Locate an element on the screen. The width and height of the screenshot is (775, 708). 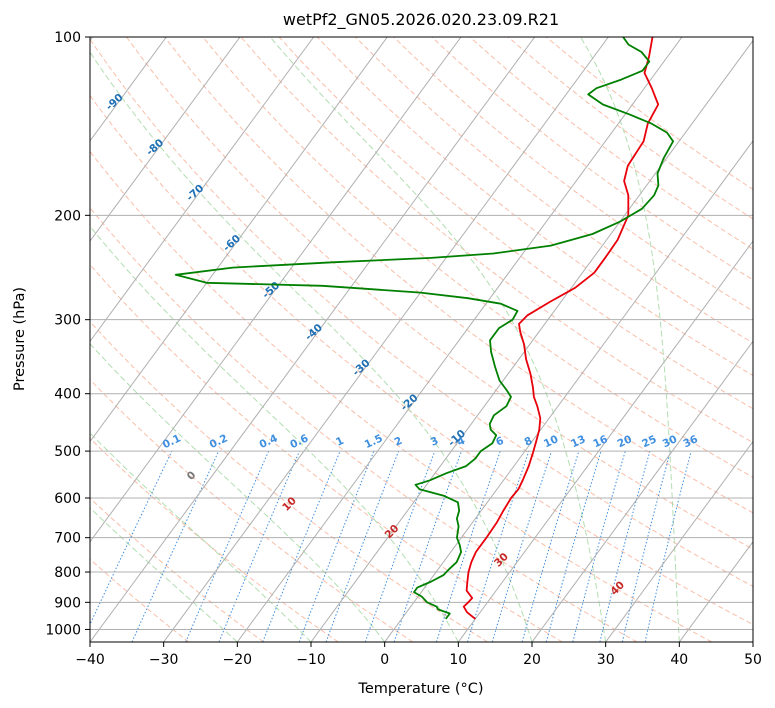
y-axis-title: Pressure (hPa) is located at coordinates (20, 339).